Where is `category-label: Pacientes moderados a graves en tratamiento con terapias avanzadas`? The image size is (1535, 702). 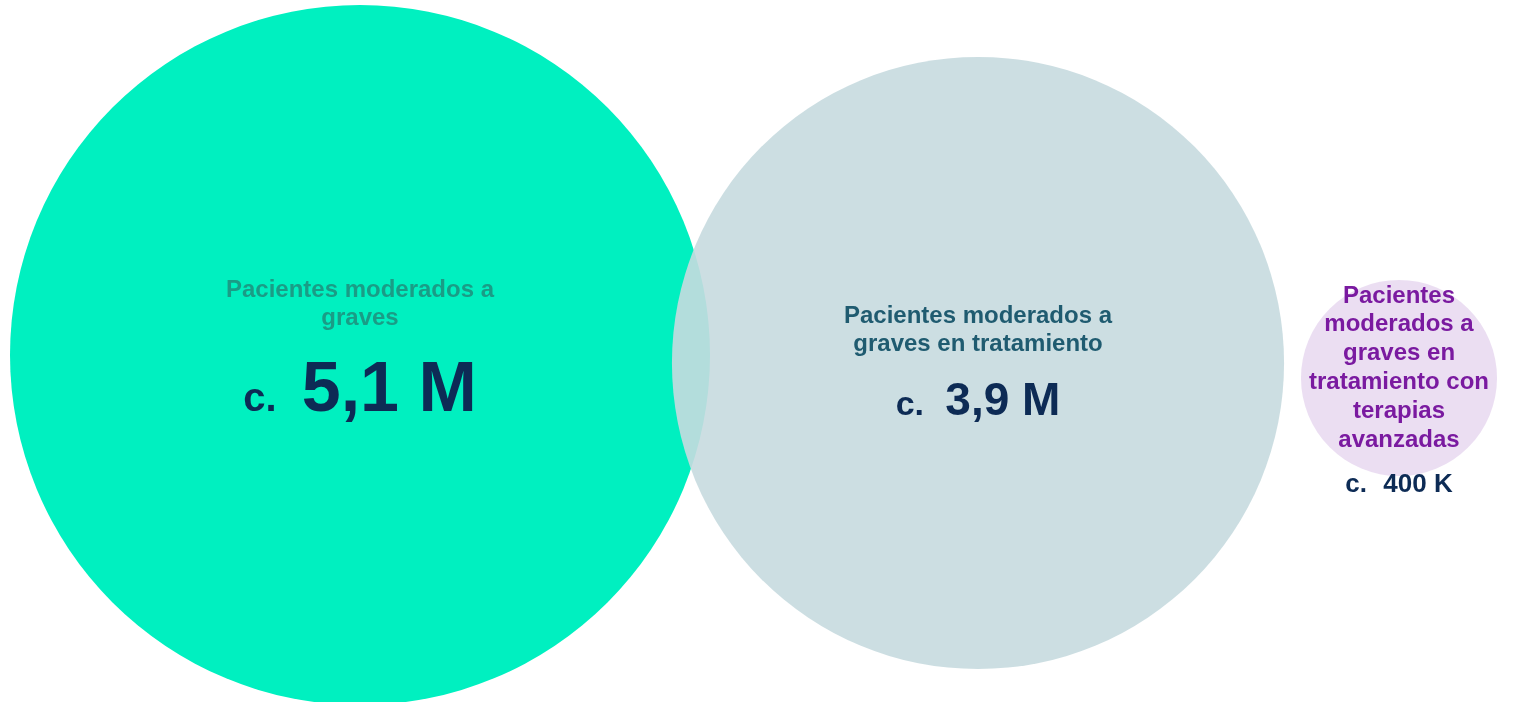
category-label: Pacientes moderados a graves en tratamiento con terapias avanzadas is located at coordinates (1399, 366).